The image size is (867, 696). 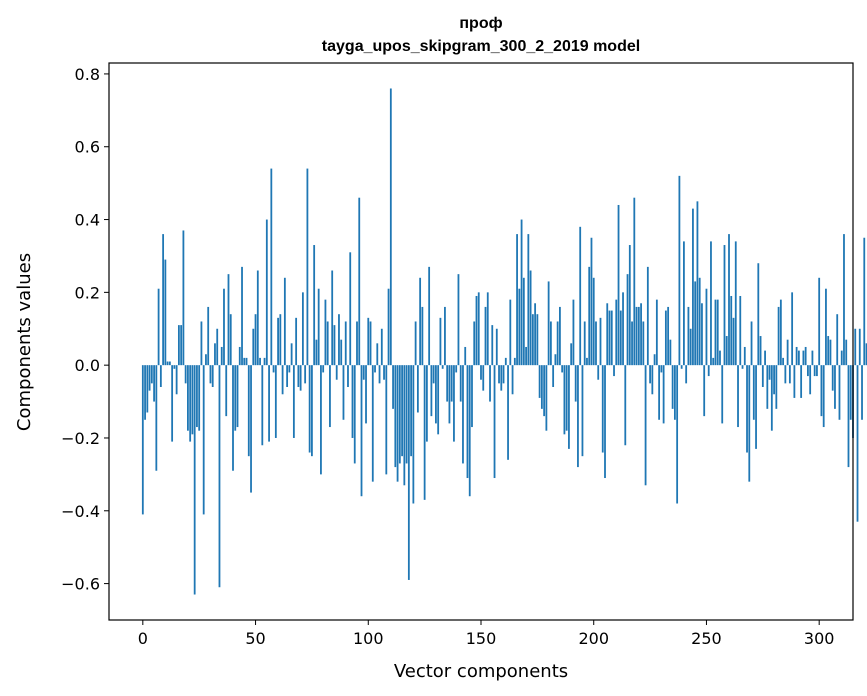 What do you see at coordinates (87, 365) in the screenshot?
I see `y-tick-label: 0.0` at bounding box center [87, 365].